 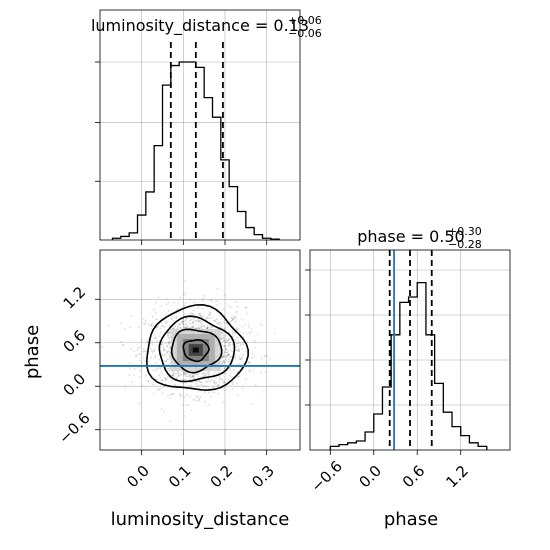 What do you see at coordinates (74, 428) in the screenshot?
I see `y-tick-label: −0.6` at bounding box center [74, 428].